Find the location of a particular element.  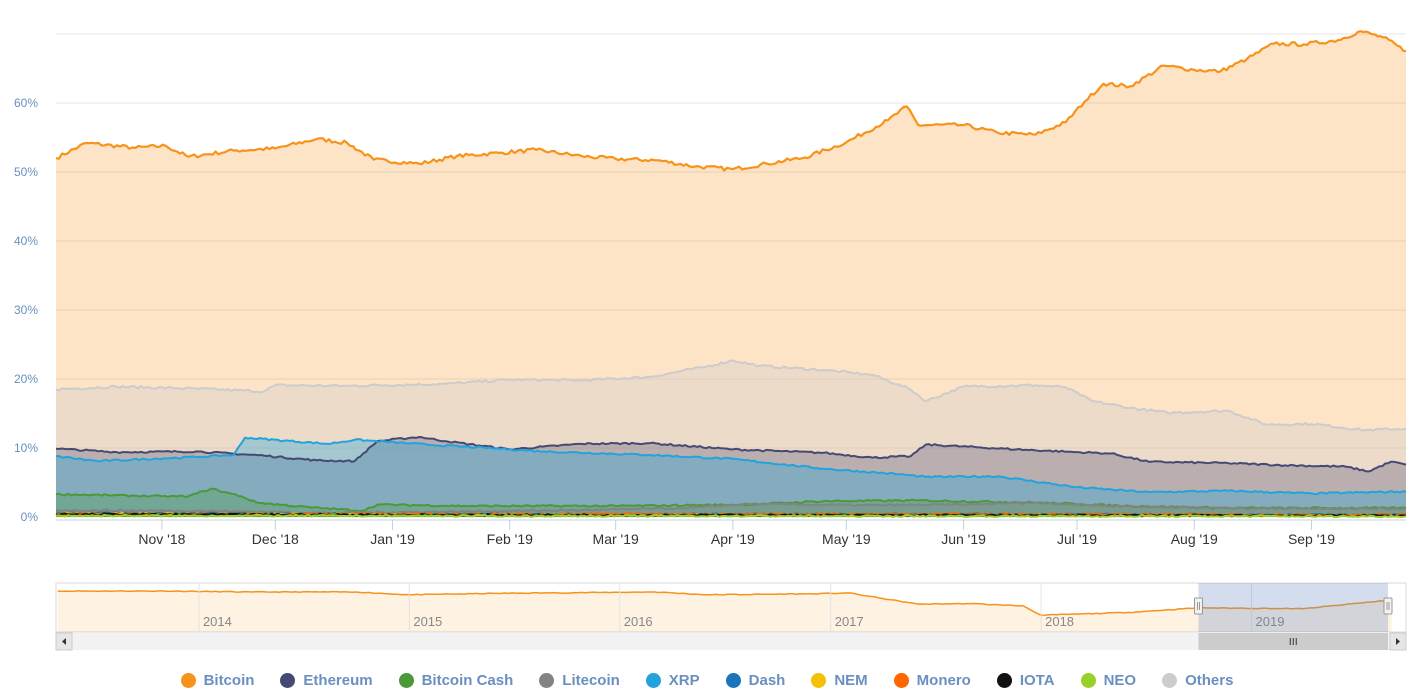

legend-item-monero: Monero is located at coordinates (932, 680).